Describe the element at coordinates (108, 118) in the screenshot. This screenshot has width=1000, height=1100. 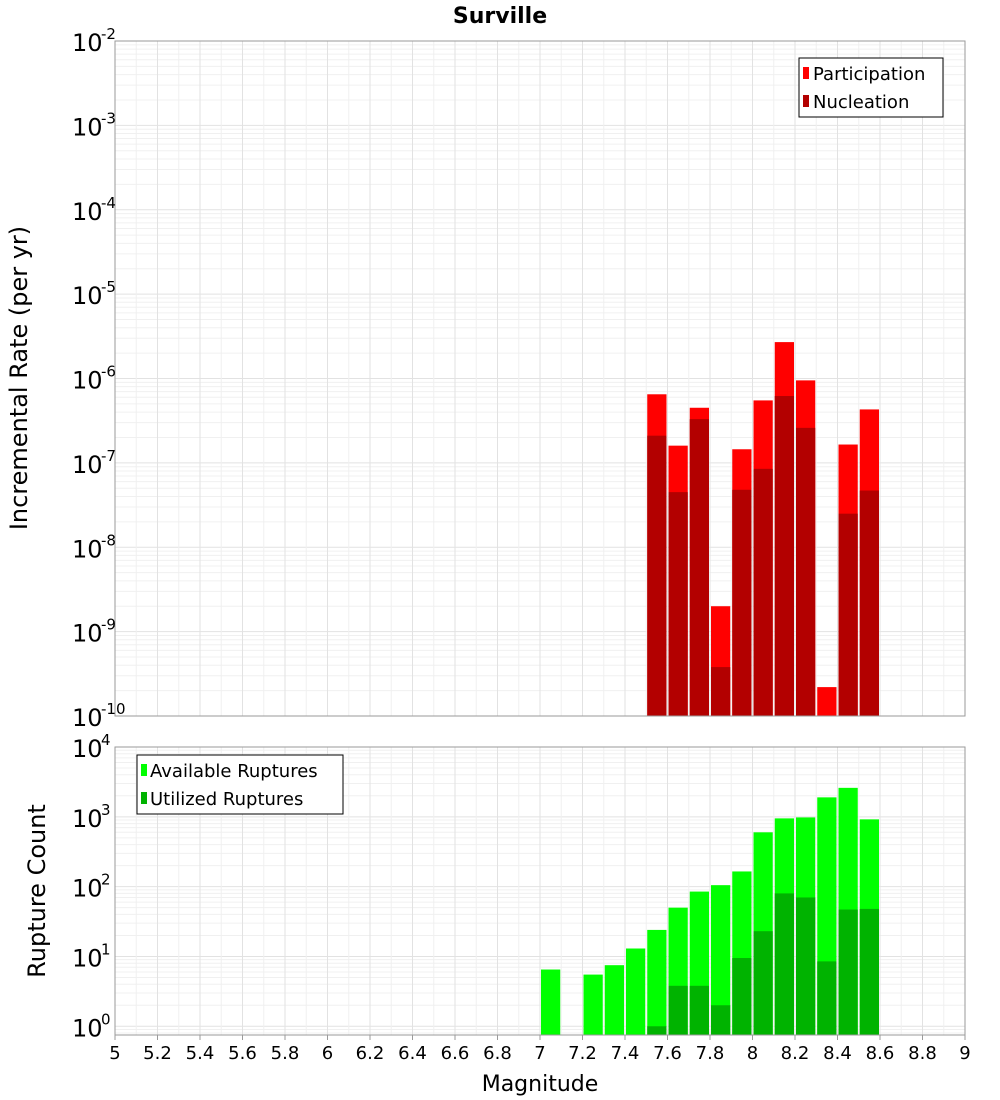
I see `y-tick-exponent: -3` at that location.